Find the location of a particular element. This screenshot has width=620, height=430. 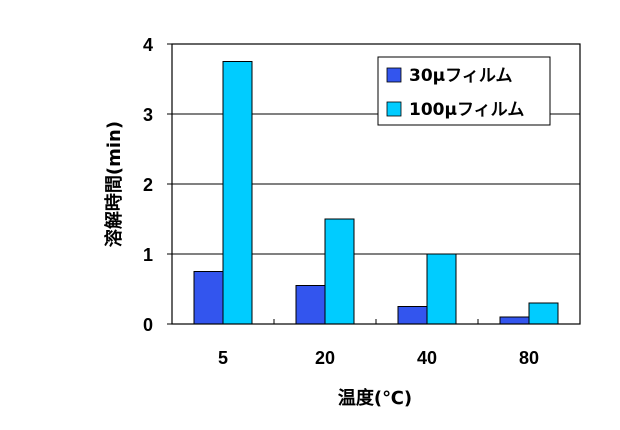

y-axis-label: 溶解時間(min) is located at coordinates (114, 184).